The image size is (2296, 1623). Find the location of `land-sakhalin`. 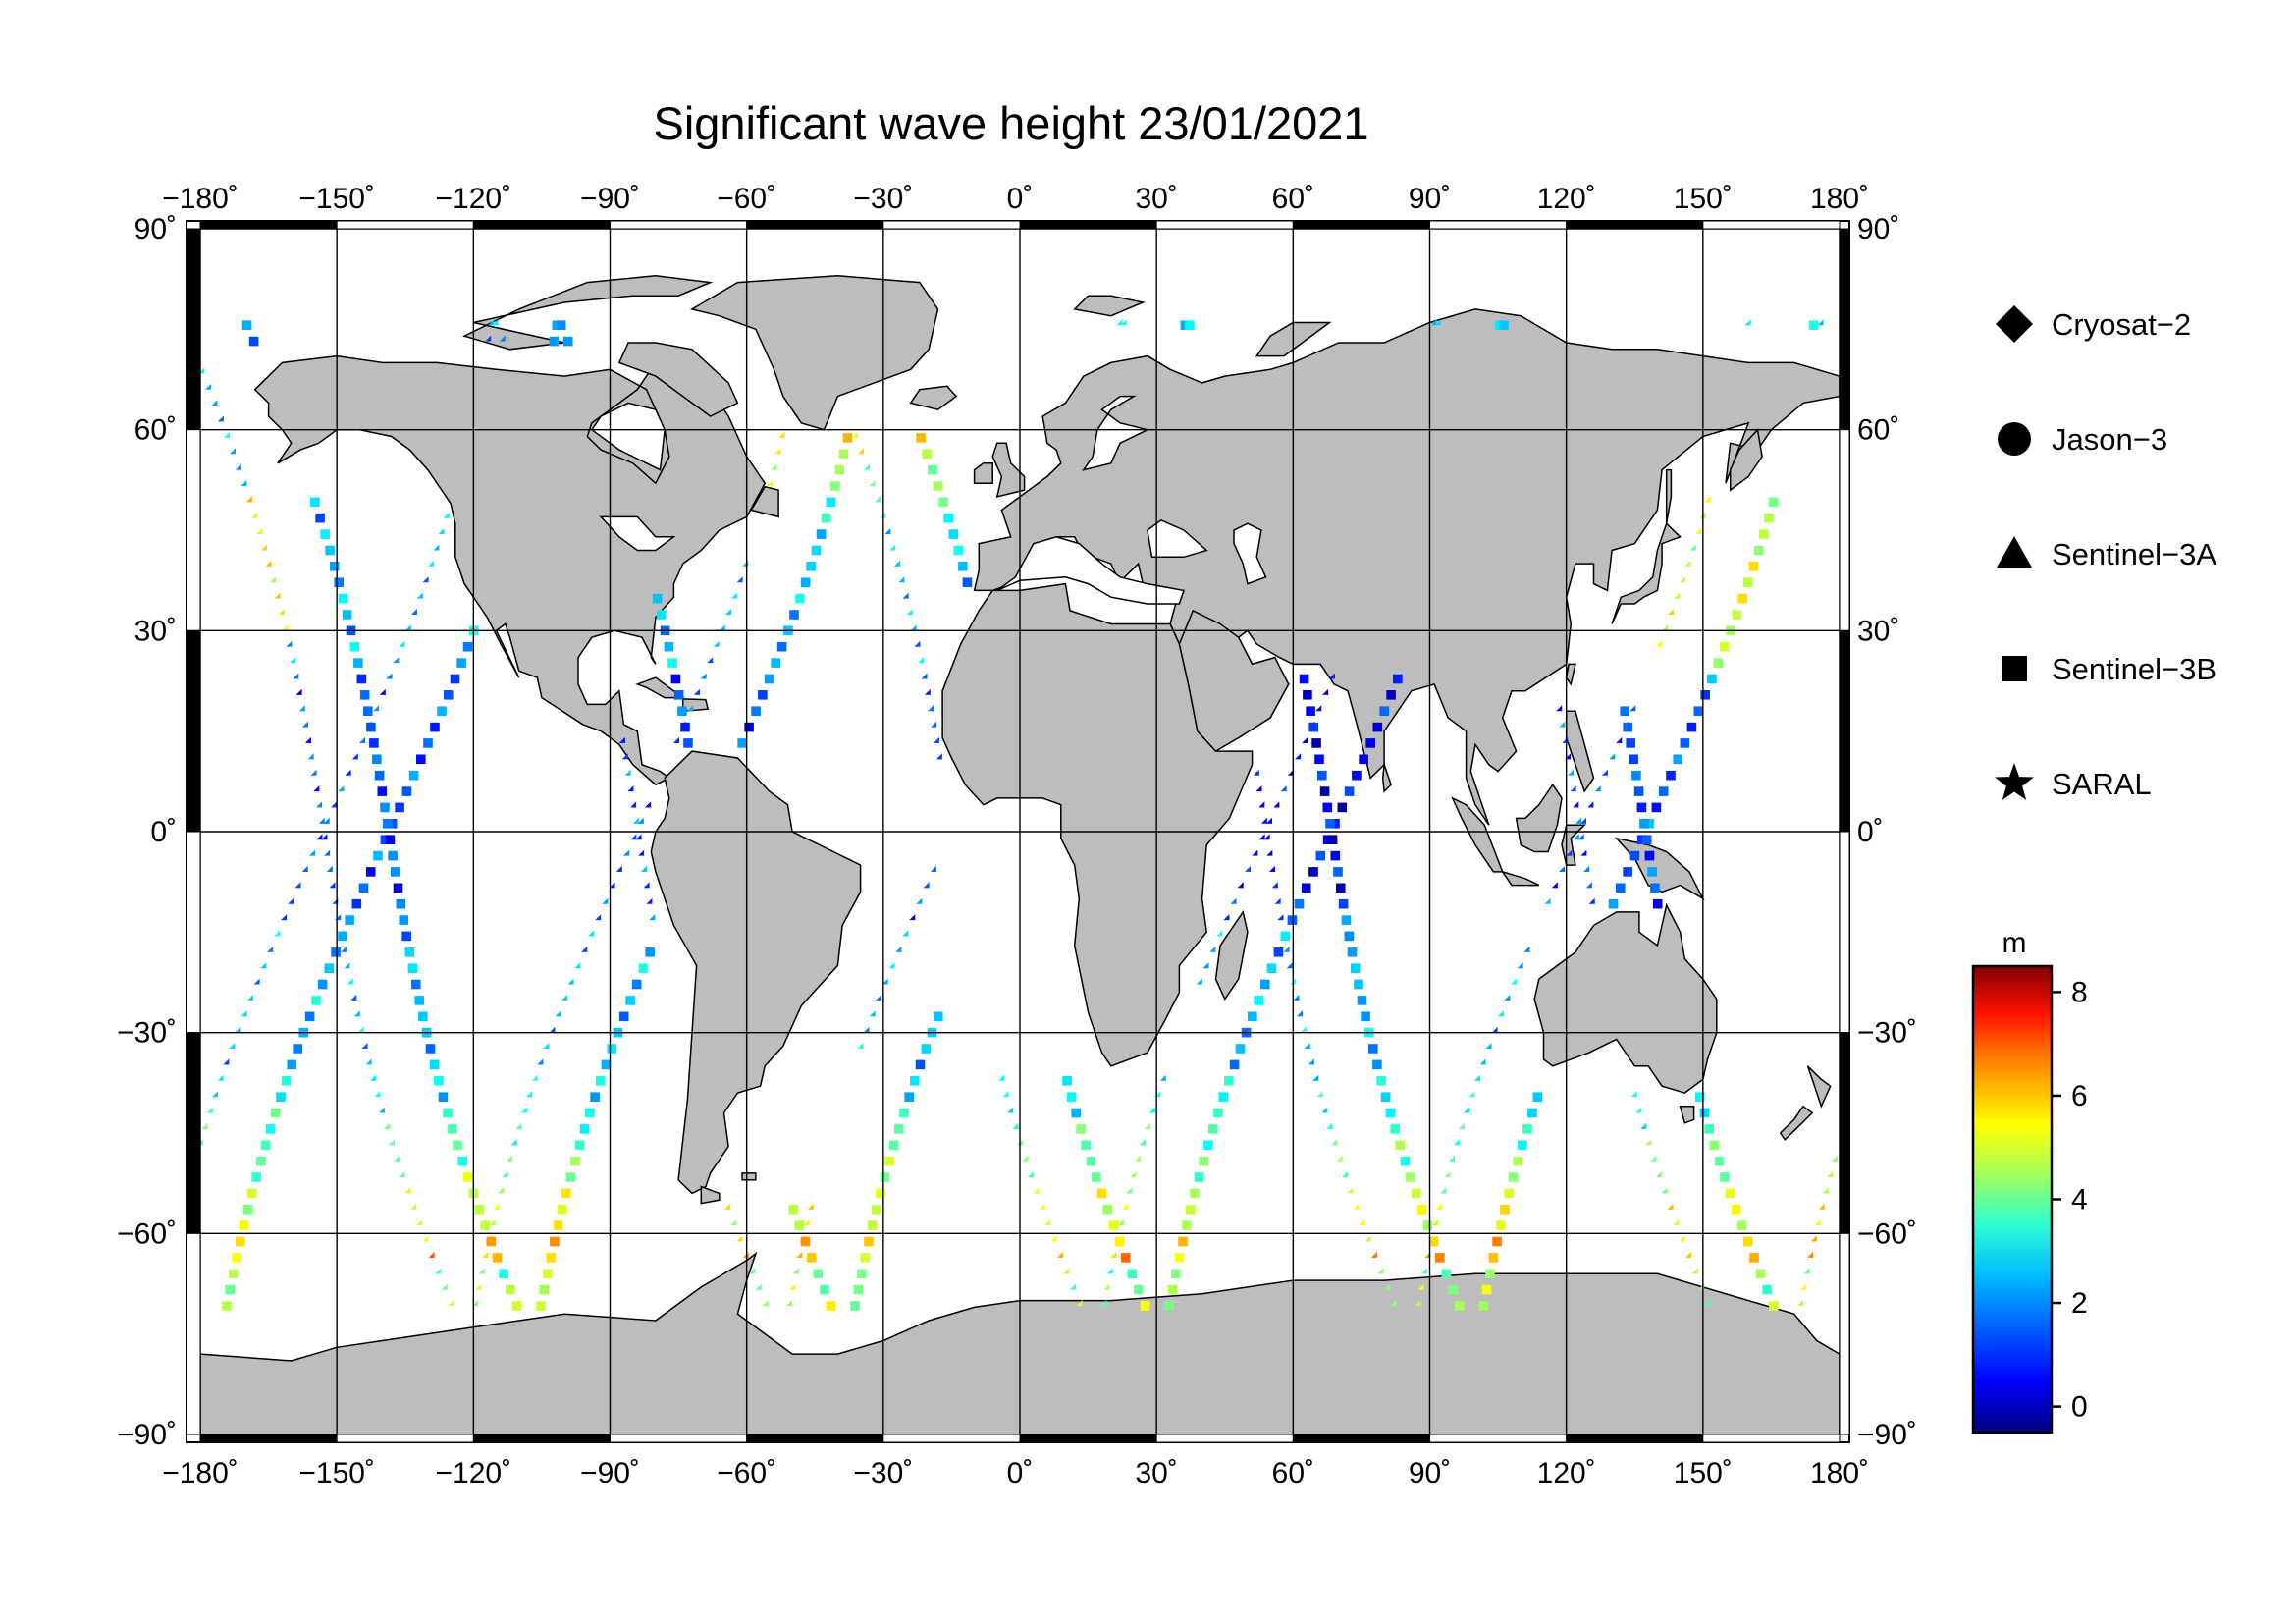

land-sakhalin is located at coordinates (1669, 496).